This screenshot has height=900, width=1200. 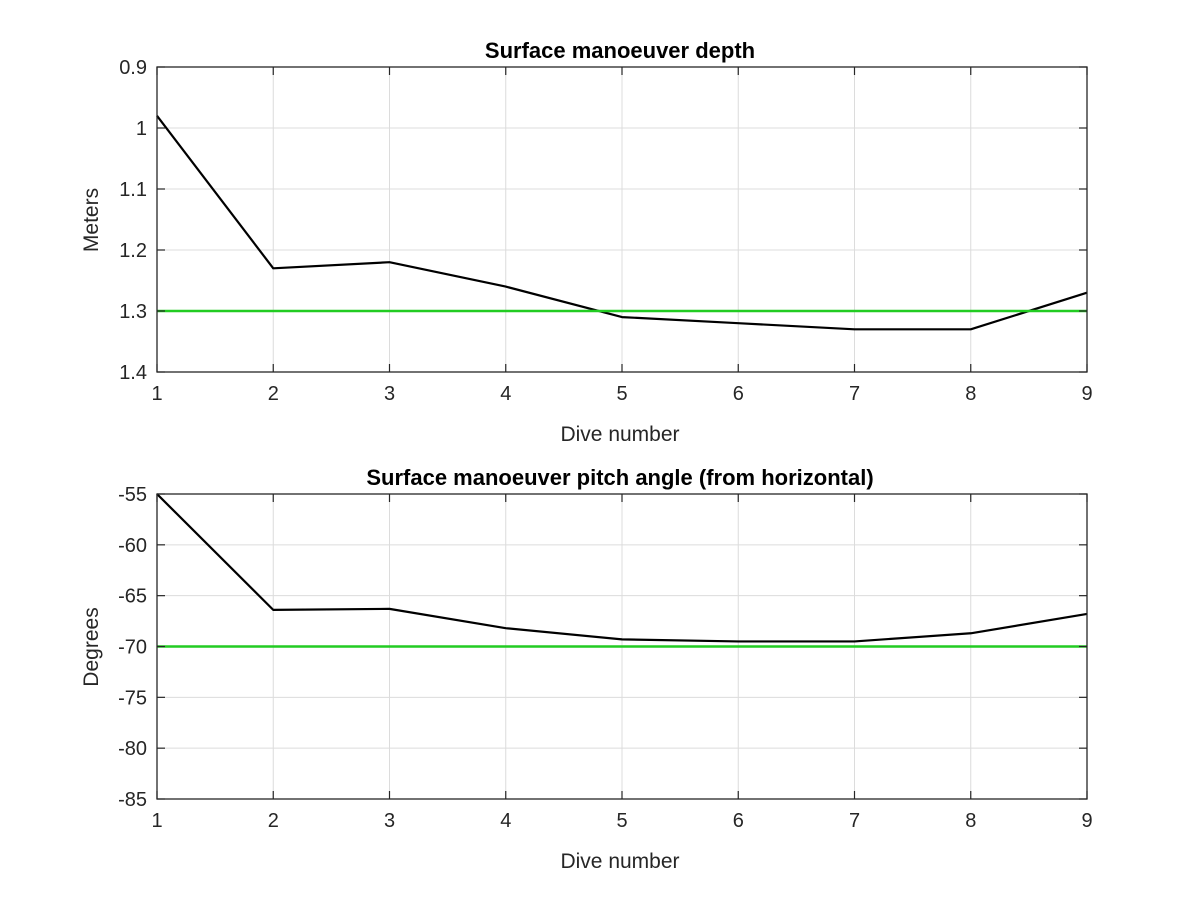 I want to click on pitch-chart-series-line, so click(x=622, y=568).